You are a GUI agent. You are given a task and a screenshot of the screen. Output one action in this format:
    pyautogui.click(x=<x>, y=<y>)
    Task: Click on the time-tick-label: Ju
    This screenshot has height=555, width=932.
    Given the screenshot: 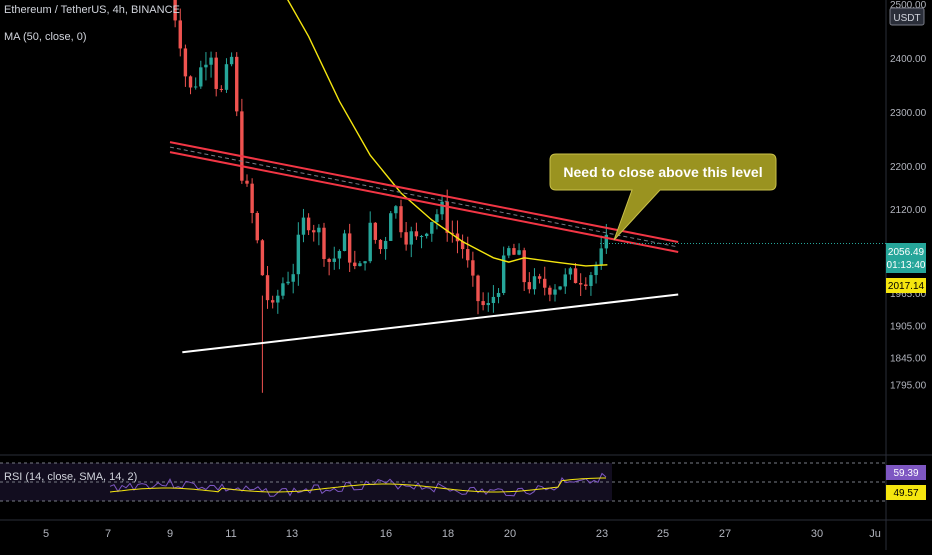 What is the action you would take?
    pyautogui.click(x=875, y=534)
    